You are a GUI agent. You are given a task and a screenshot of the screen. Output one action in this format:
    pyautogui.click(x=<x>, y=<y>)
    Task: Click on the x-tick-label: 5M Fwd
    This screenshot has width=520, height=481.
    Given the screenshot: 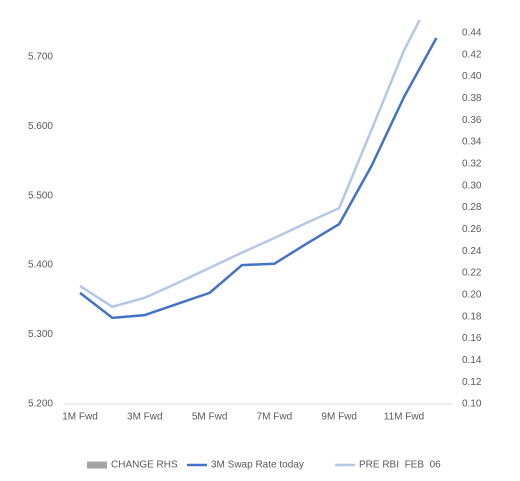 What is the action you would take?
    pyautogui.click(x=210, y=417)
    